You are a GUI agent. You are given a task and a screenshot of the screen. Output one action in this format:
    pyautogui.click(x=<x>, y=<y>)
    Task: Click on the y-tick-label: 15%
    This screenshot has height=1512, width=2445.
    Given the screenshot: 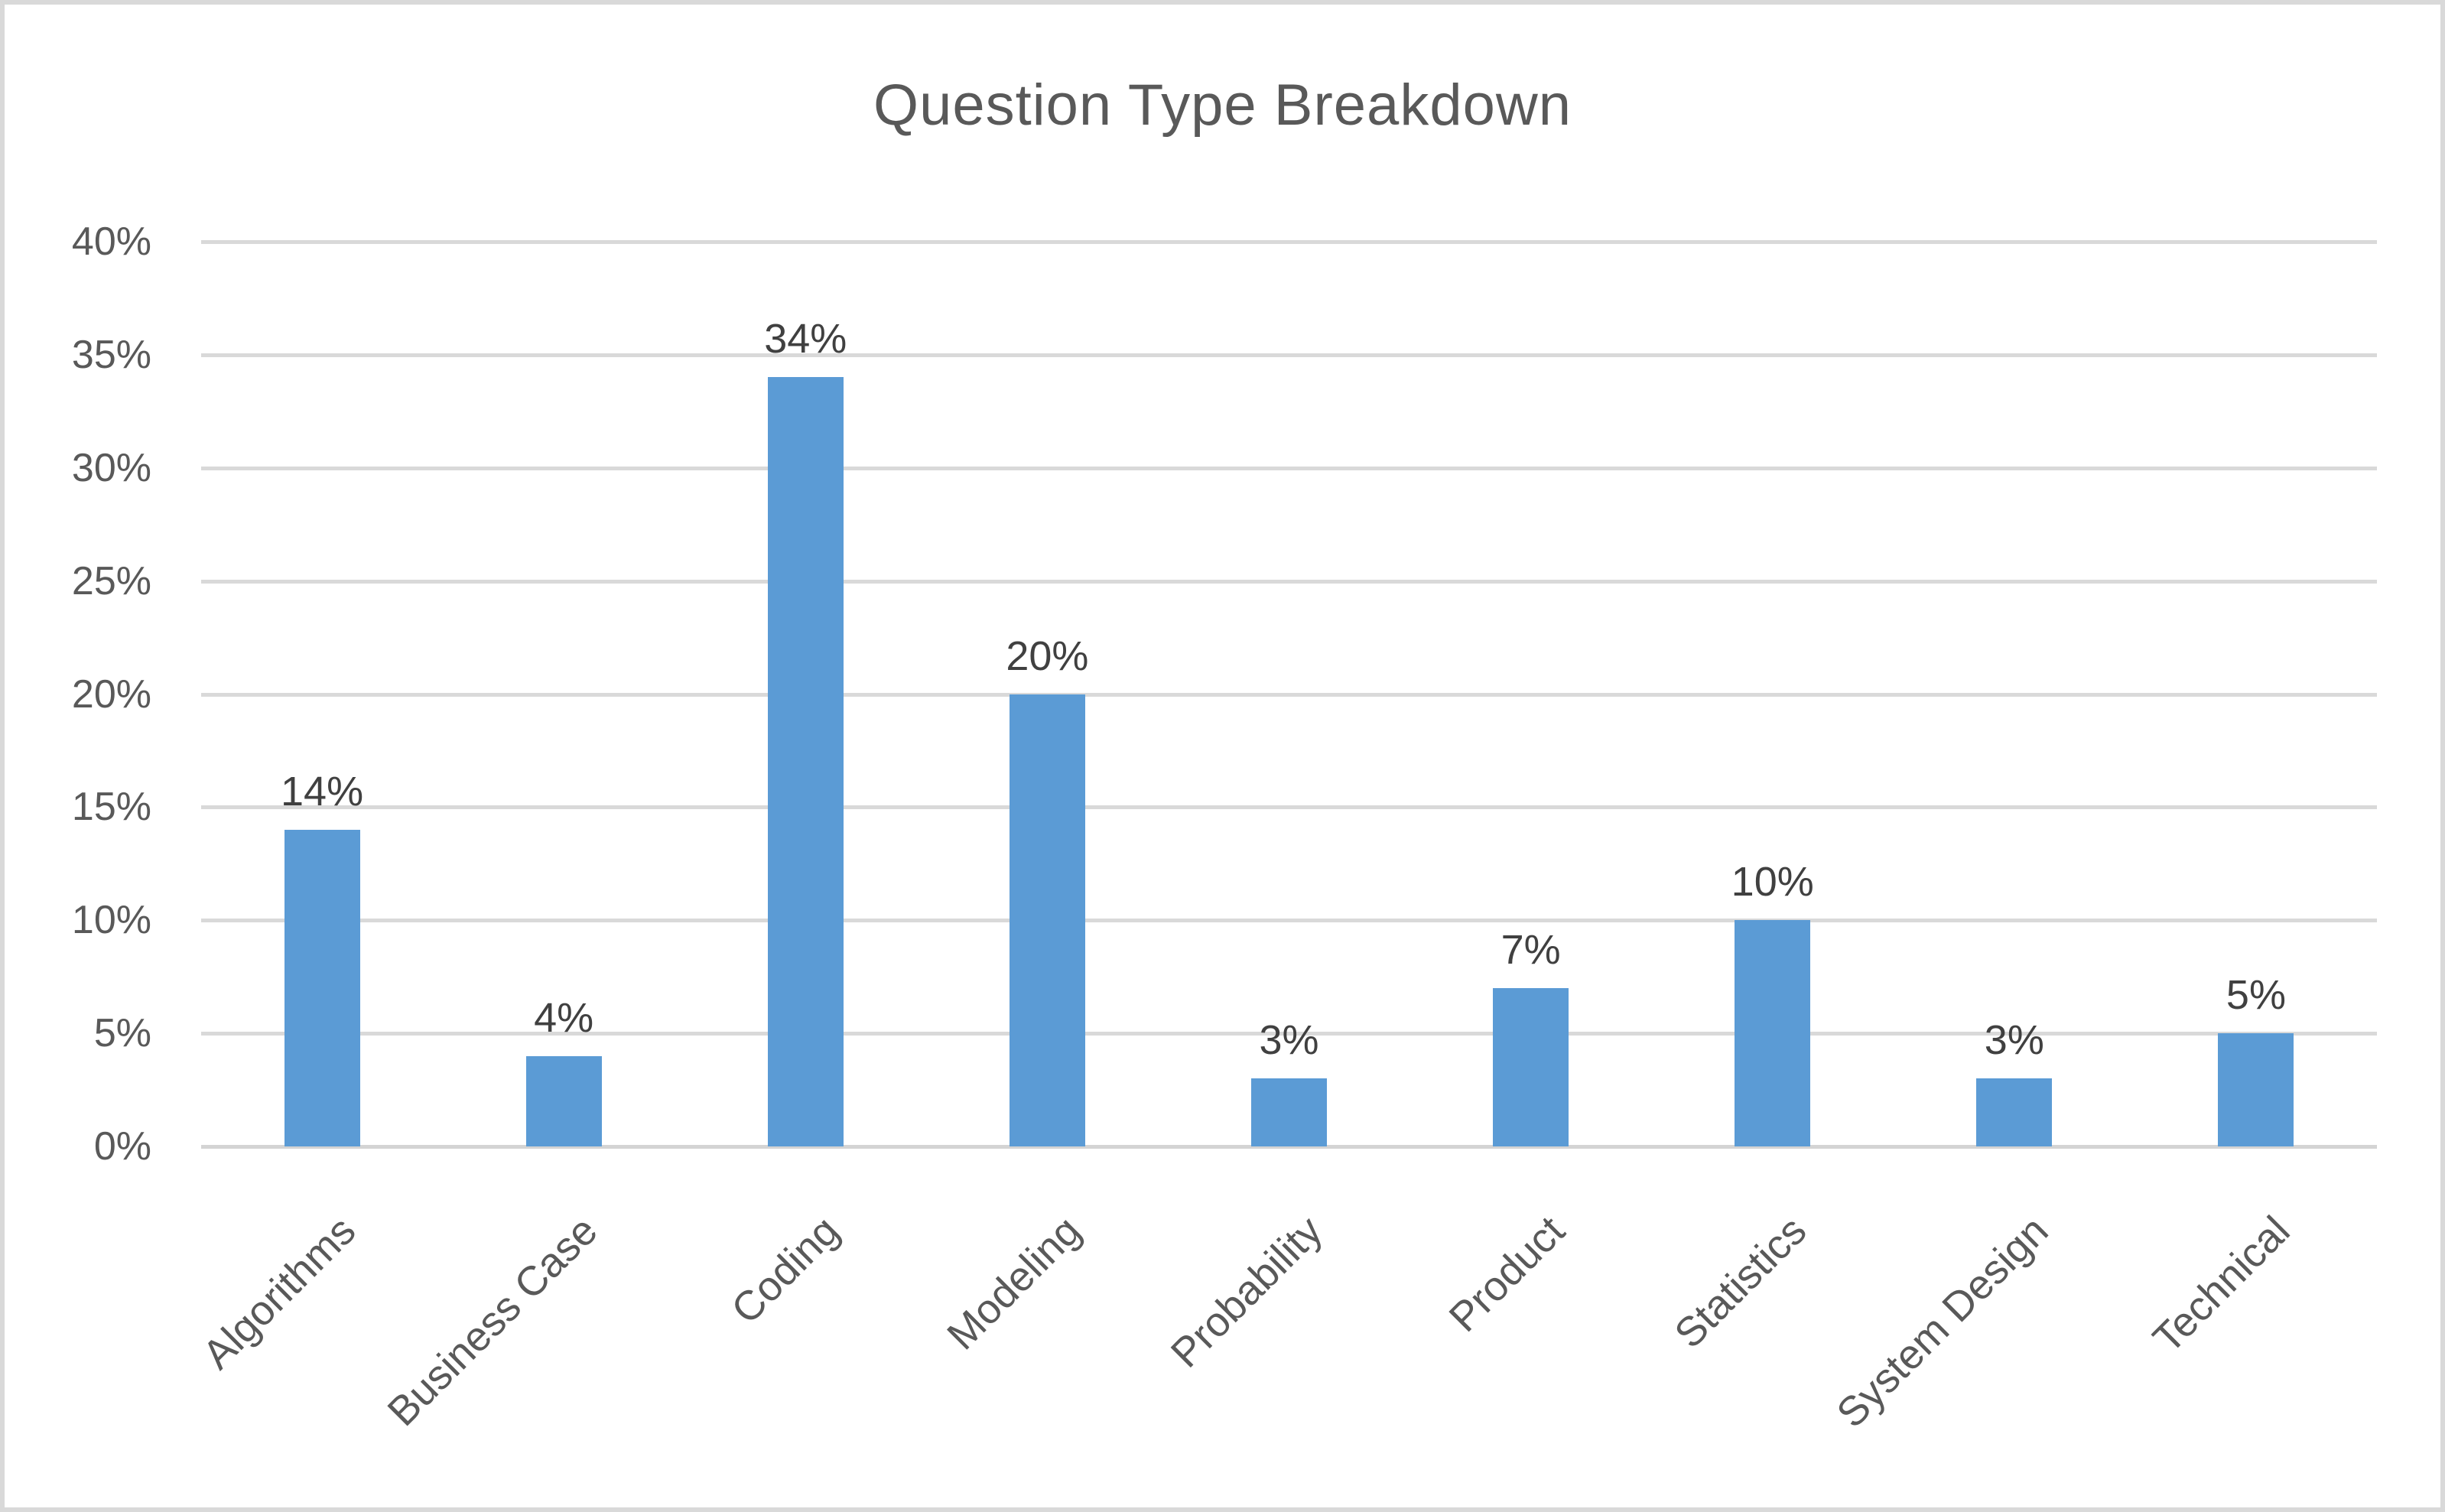 What is the action you would take?
    pyautogui.click(x=111, y=808)
    